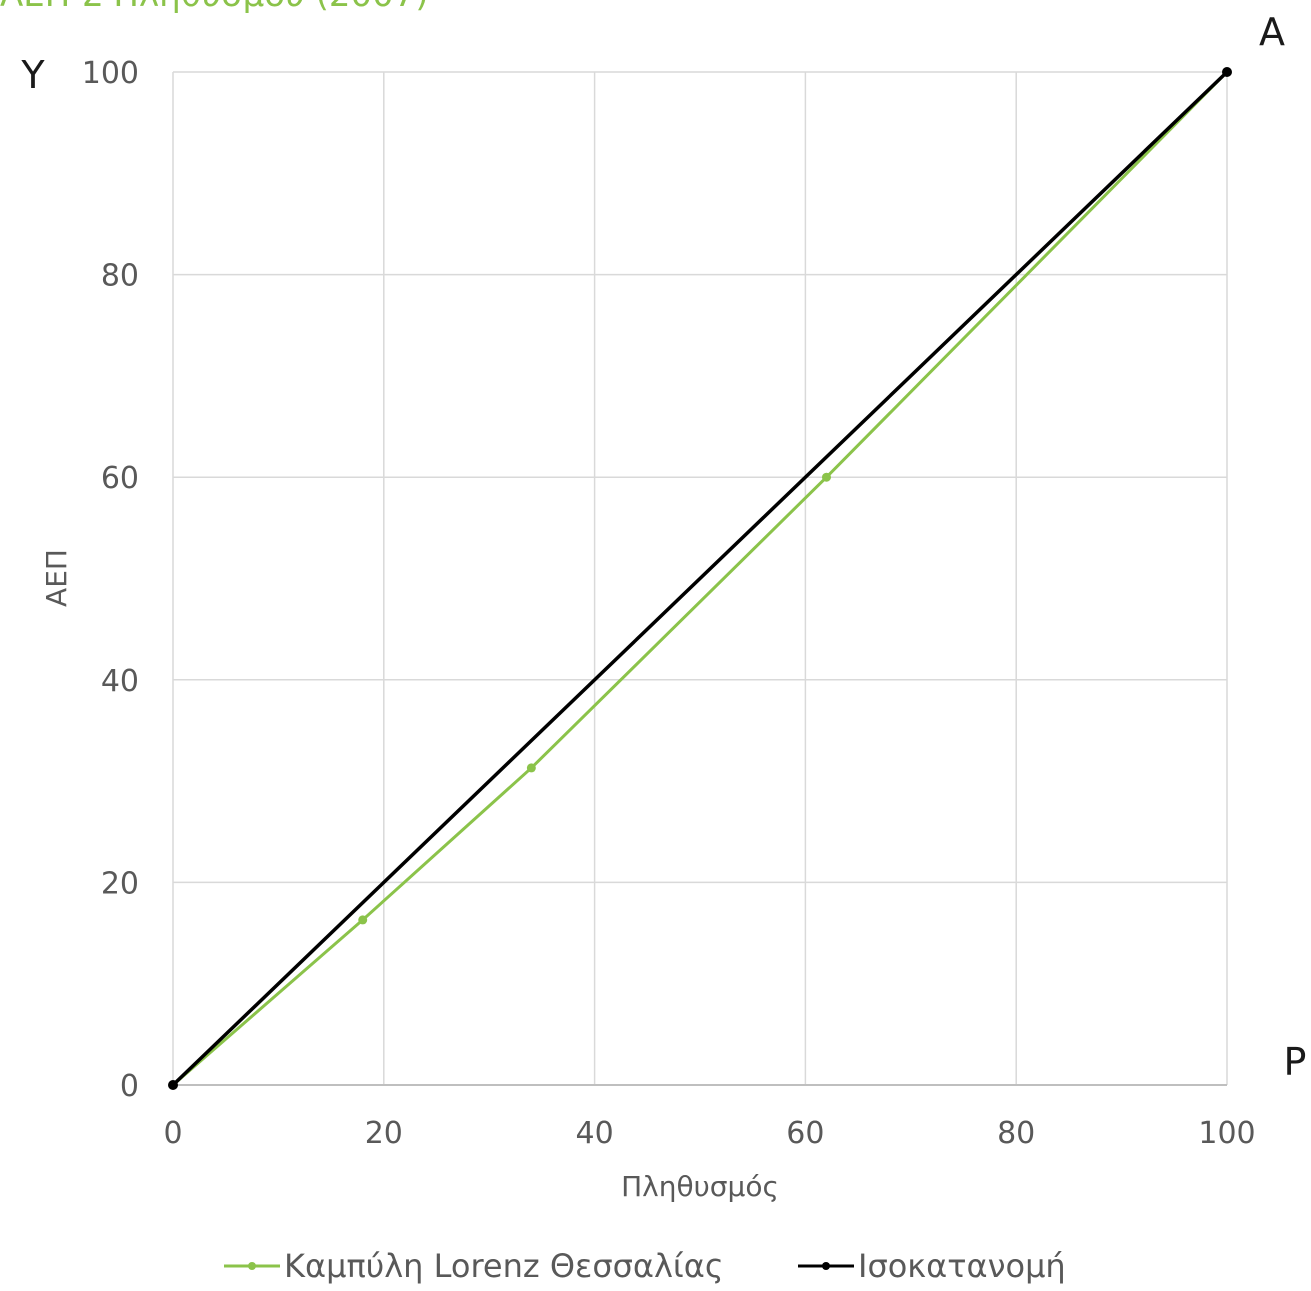 This screenshot has width=1311, height=1291. Describe the element at coordinates (120, 681) in the screenshot. I see `y-tick-label: 40` at that location.